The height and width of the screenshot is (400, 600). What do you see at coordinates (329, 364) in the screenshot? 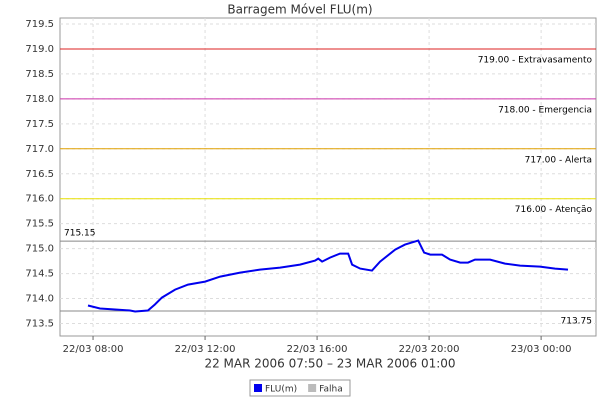
I see `x-axis-label: 22 MAR 2006 07:50 – 23 MAR 2006 01:00` at bounding box center [329, 364].